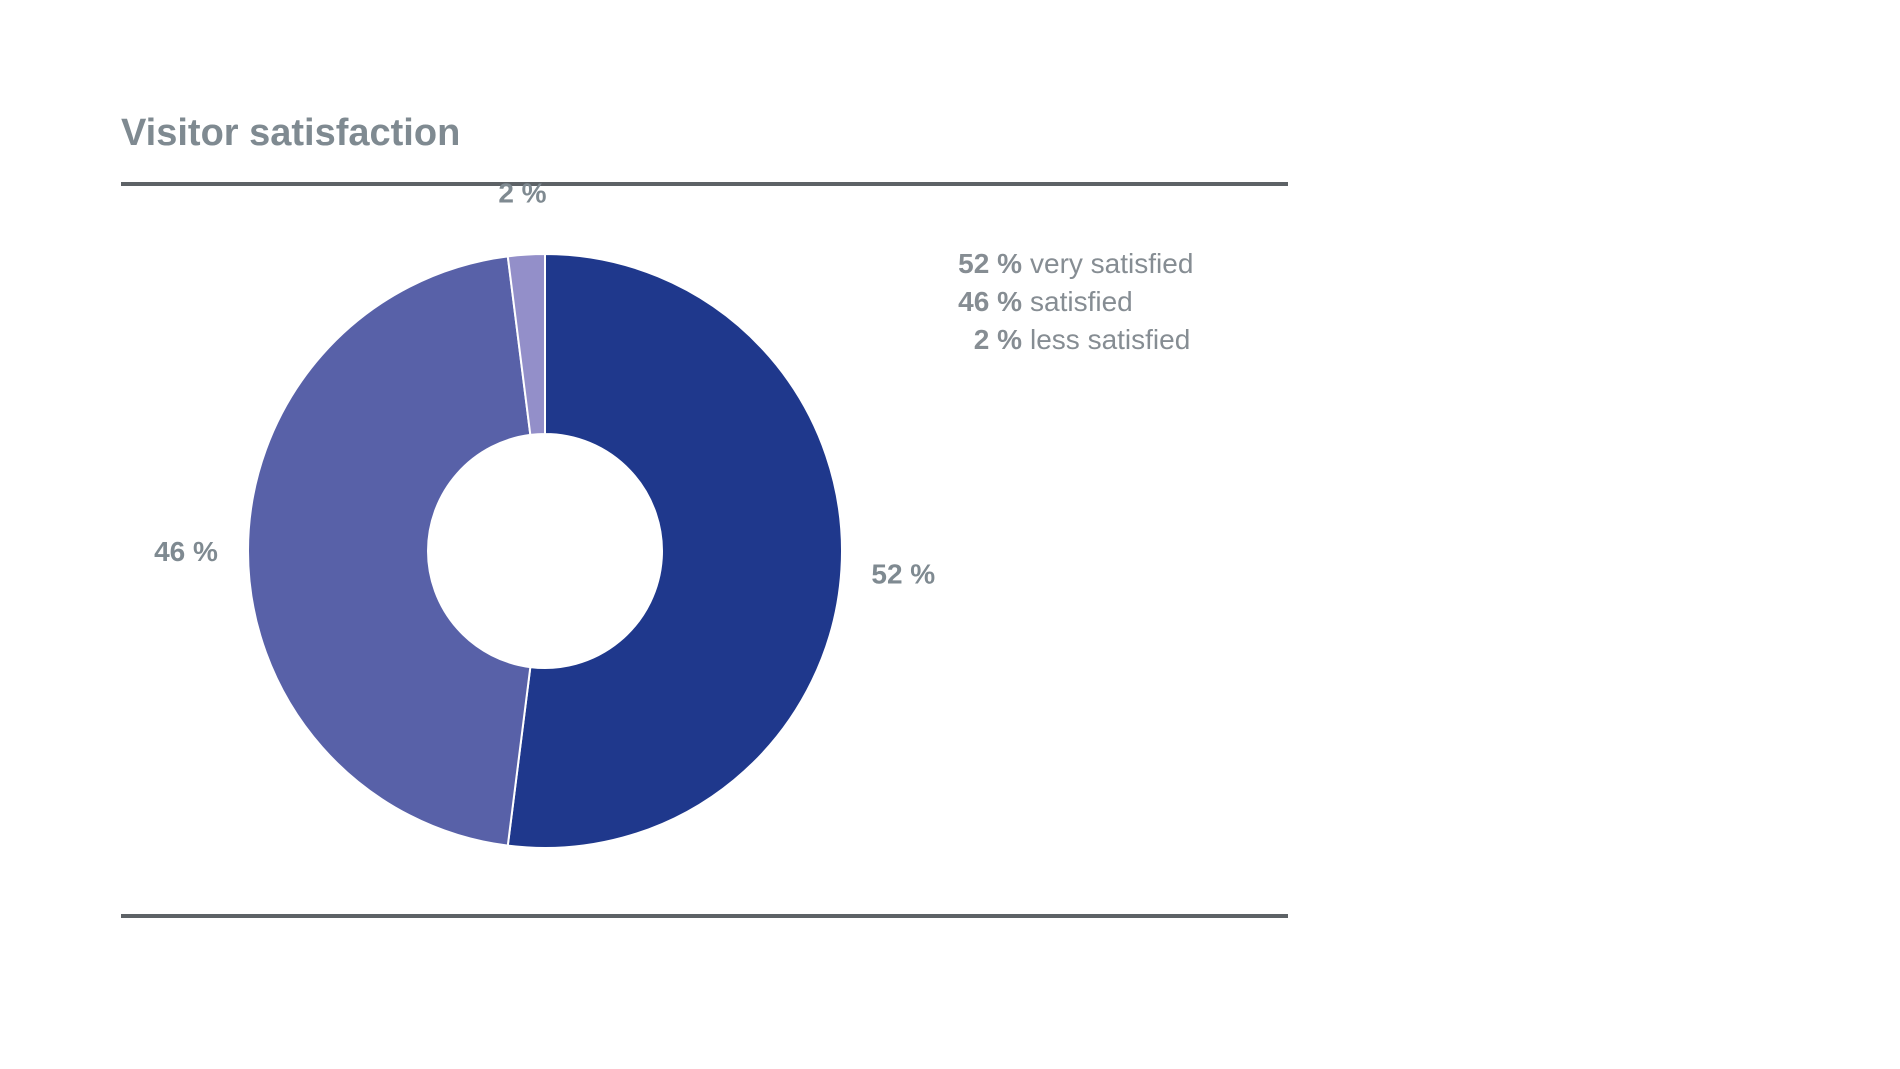 The height and width of the screenshot is (1069, 1900). I want to click on legend-item-very-satisfied: 52 % very satisfied, so click(1066, 264).